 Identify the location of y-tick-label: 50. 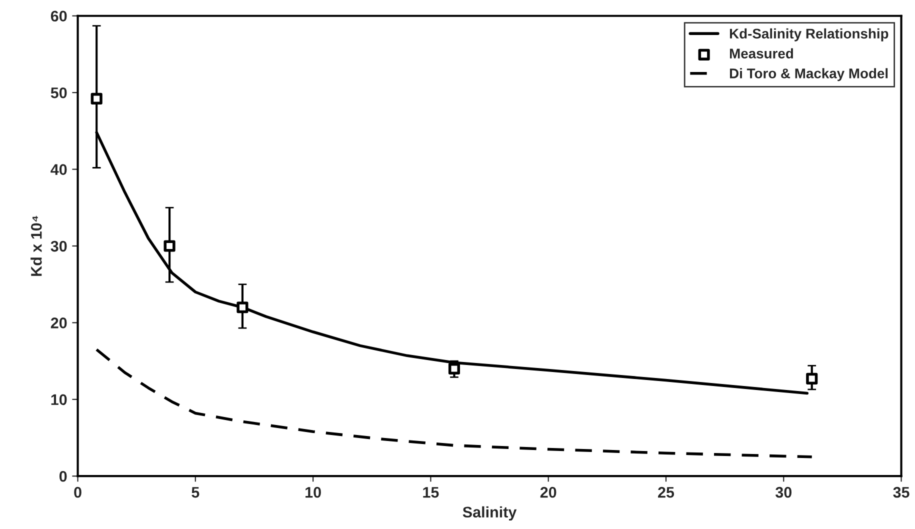
(58, 92).